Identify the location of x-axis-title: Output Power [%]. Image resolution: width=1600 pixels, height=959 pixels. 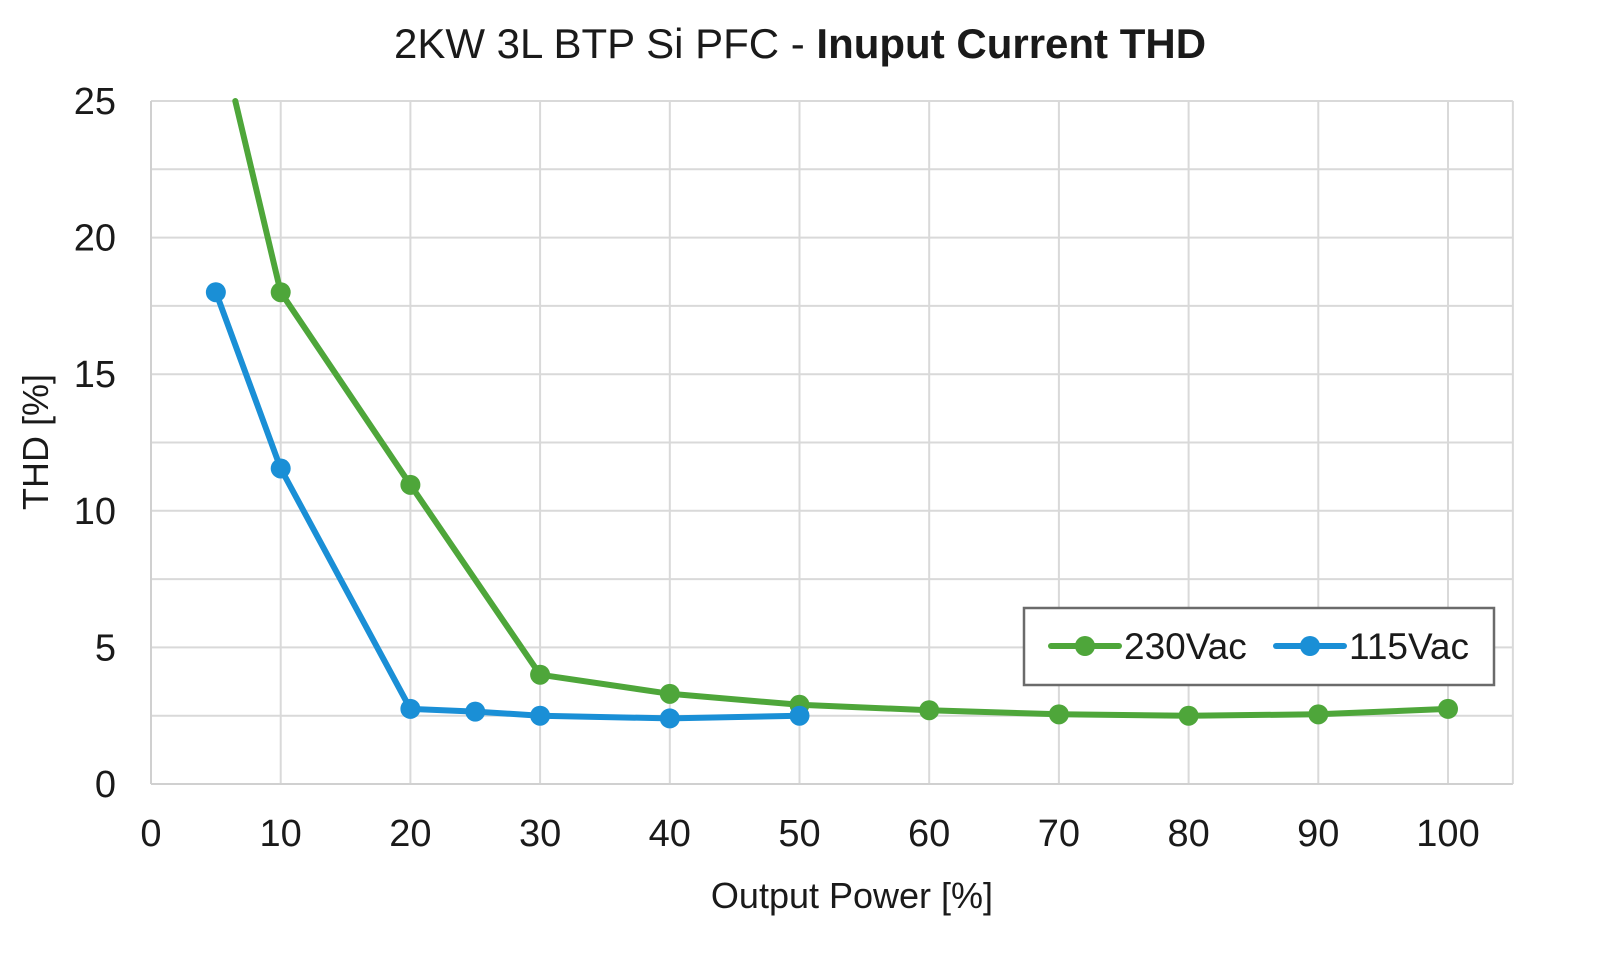
(852, 895).